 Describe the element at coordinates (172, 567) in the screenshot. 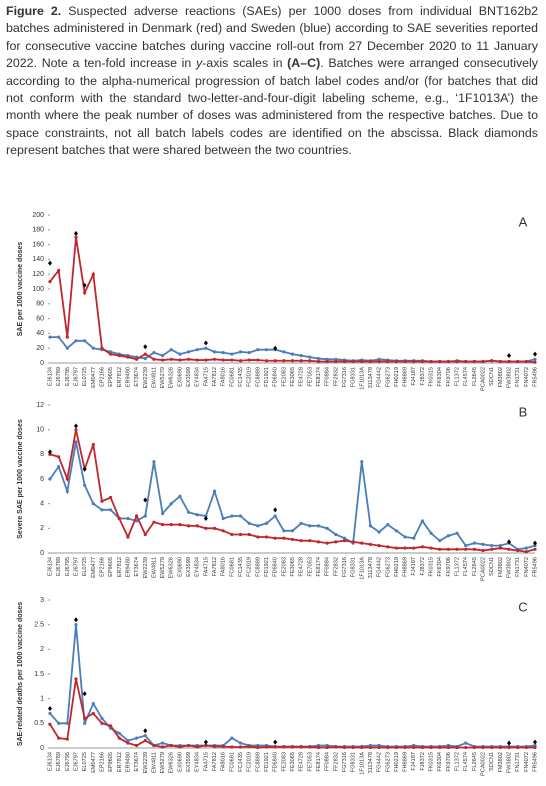

I see `x-tick-label: EW6326` at that location.